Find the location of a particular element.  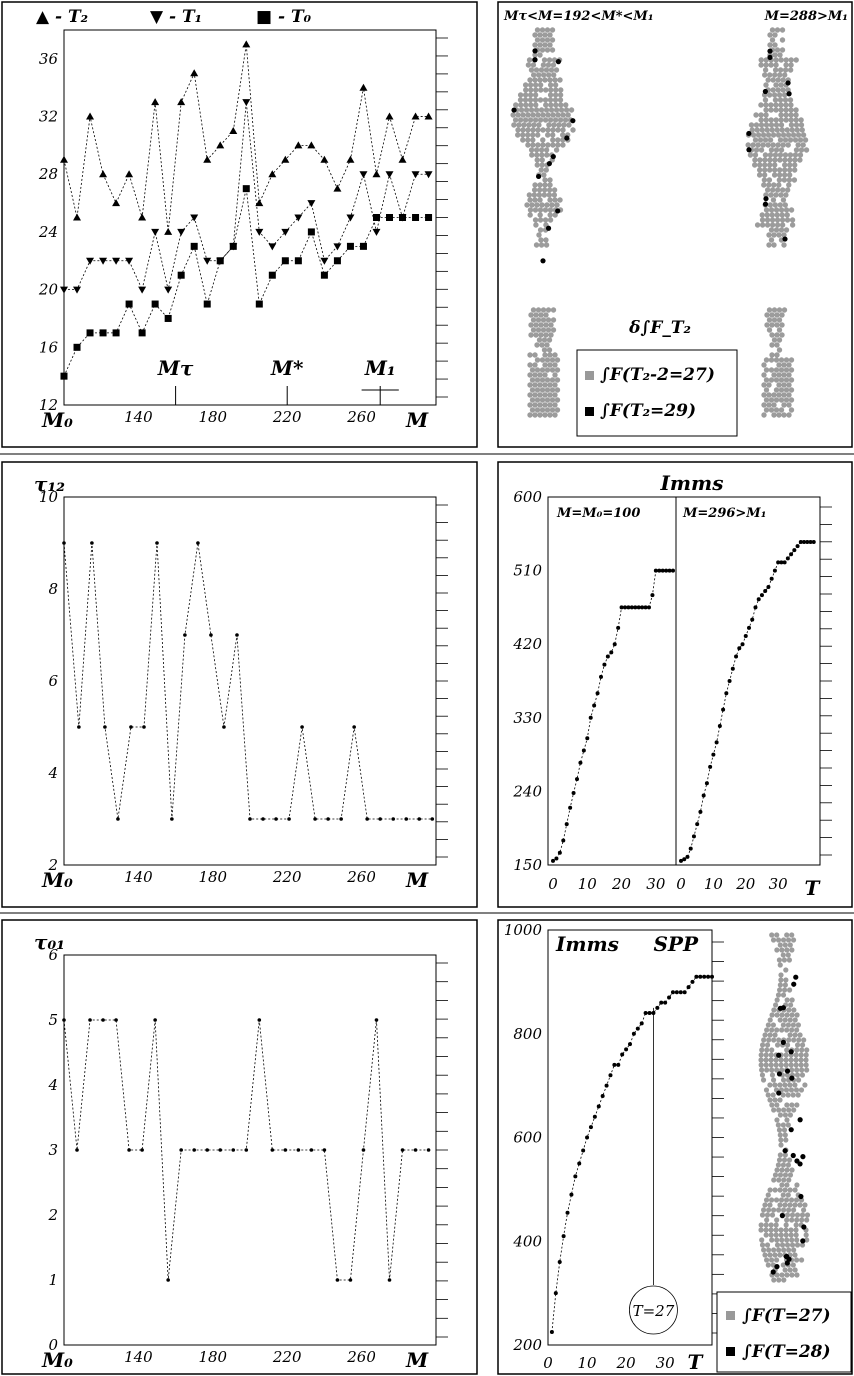

p1-xmin-label: M₀ is located at coordinates (57, 420).